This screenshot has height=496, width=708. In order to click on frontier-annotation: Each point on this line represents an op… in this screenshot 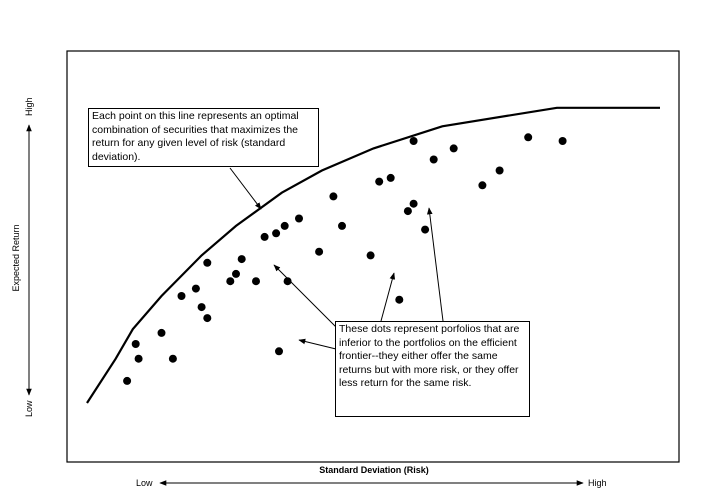, I will do `click(203, 137)`.